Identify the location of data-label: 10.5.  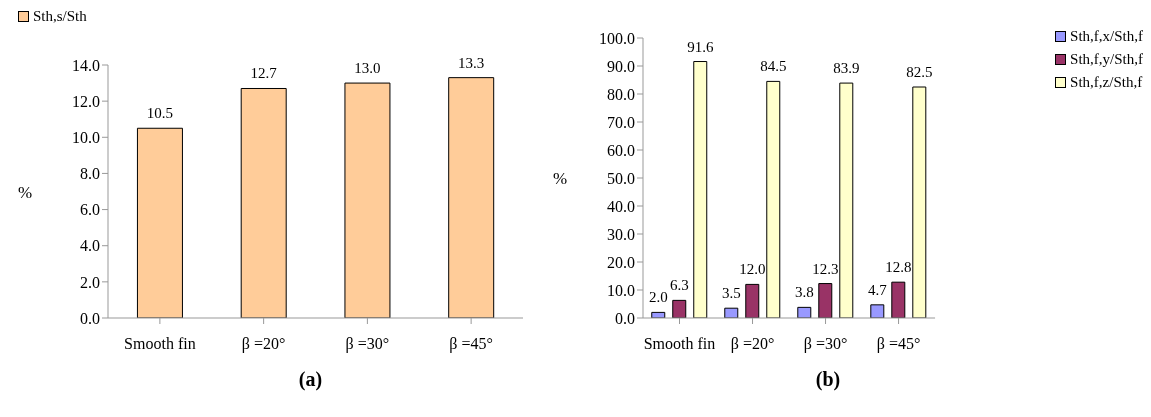
(160, 113).